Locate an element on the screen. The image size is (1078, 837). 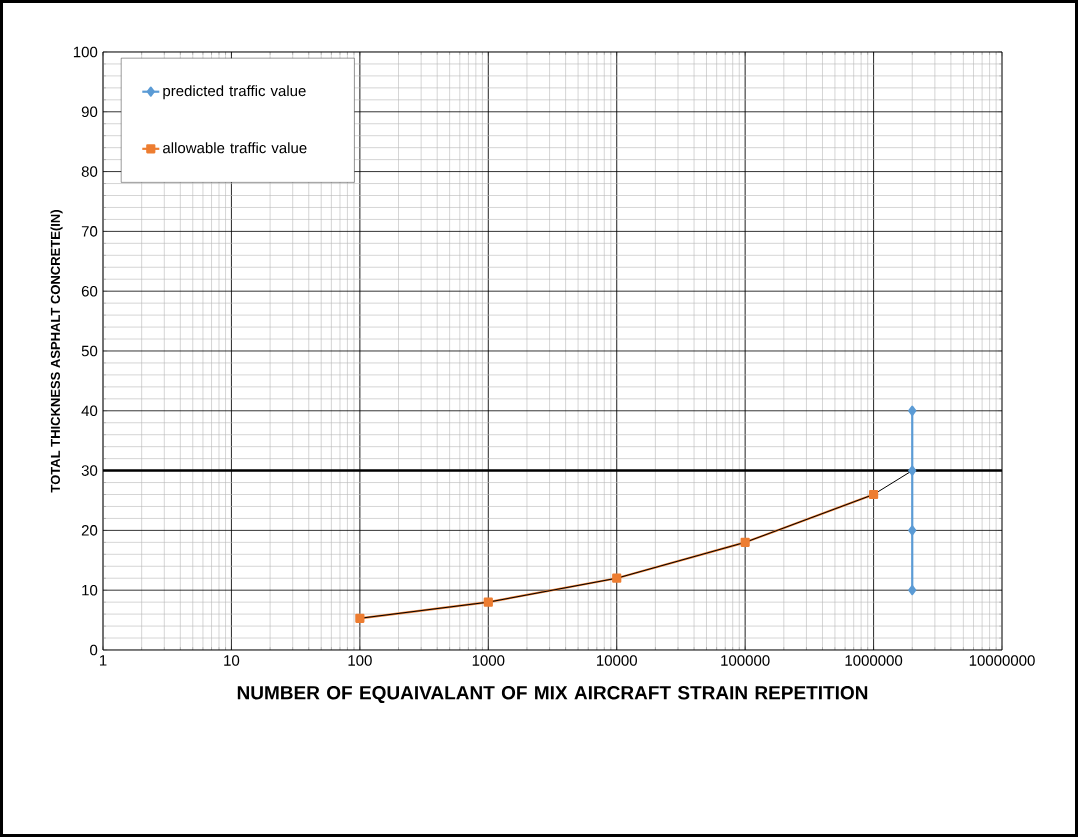
y-tick-label: 60 is located at coordinates (89, 291).